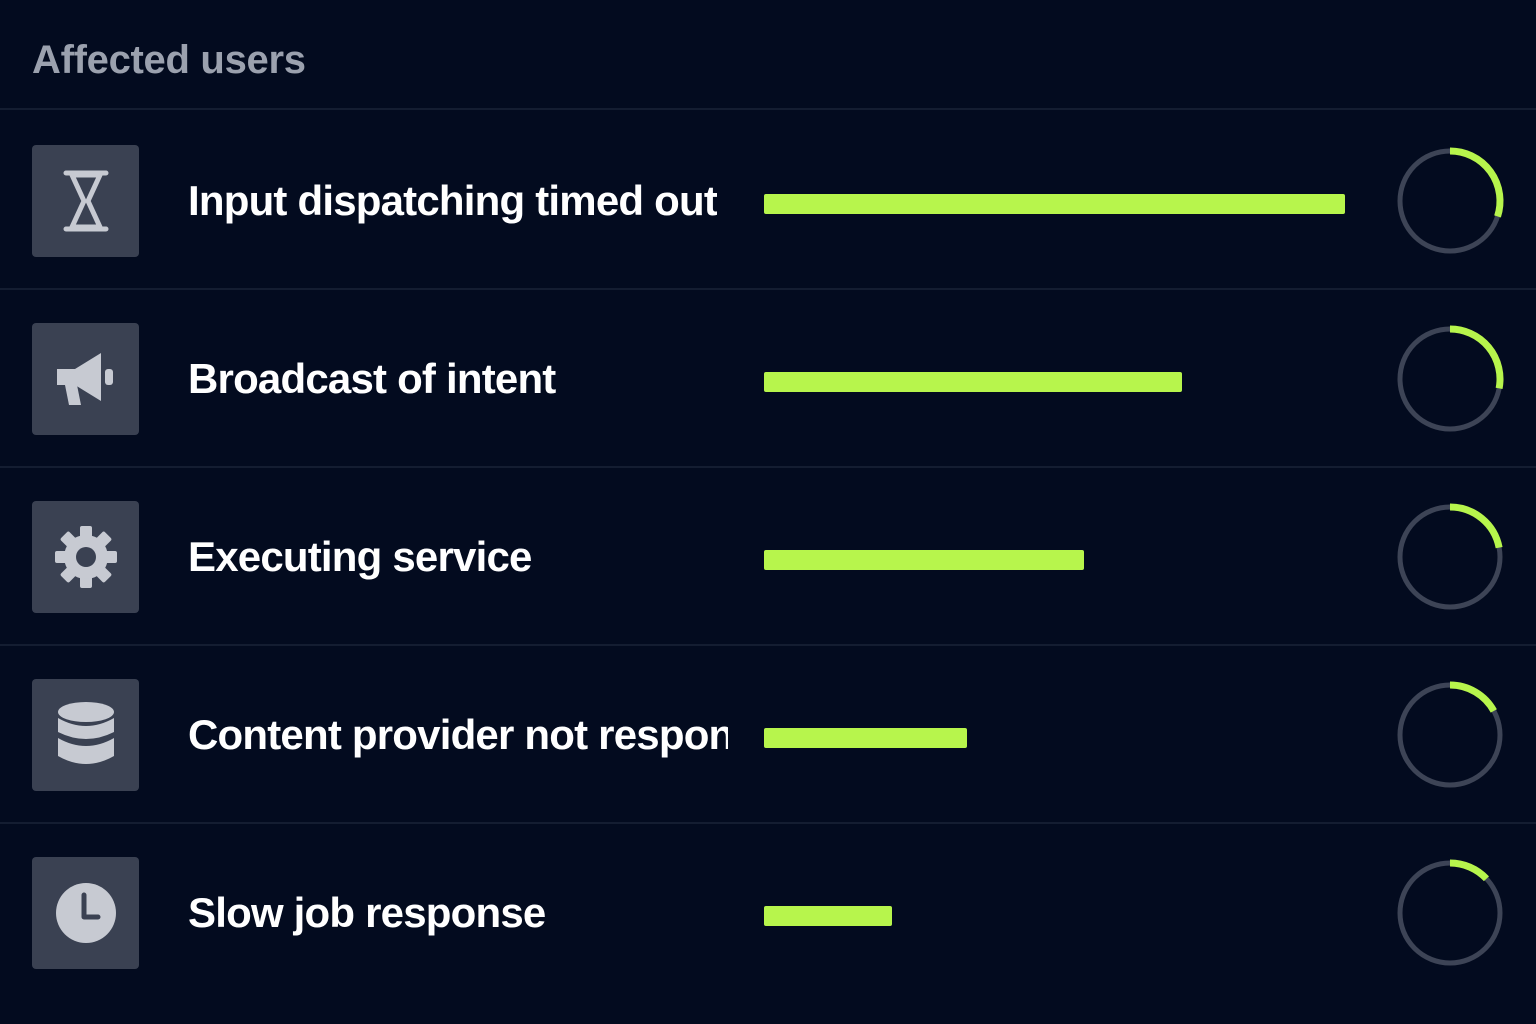 This screenshot has height=1024, width=1536. Describe the element at coordinates (169, 60) in the screenshot. I see `section-title: Affected users` at that location.